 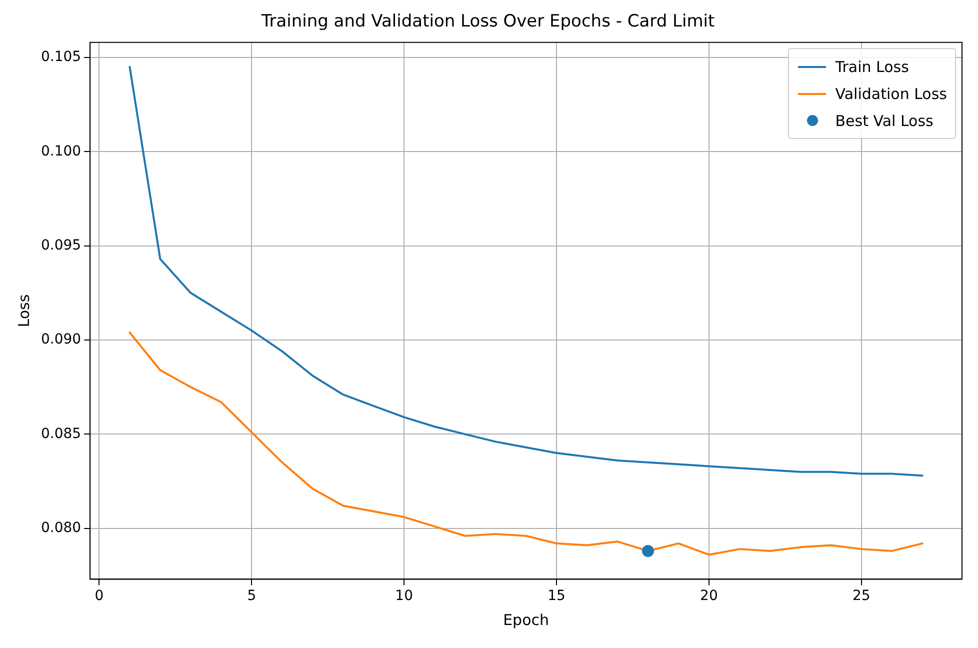 I want to click on x-tick-label: 10, so click(x=404, y=596).